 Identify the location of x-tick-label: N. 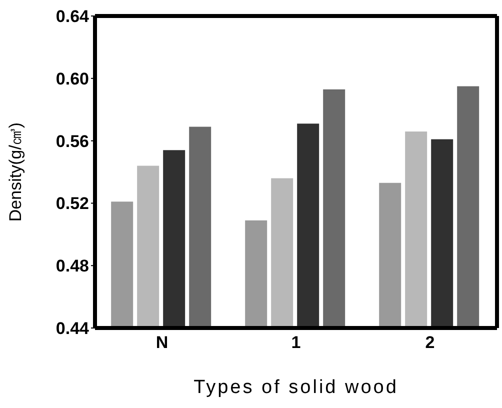
(162, 342).